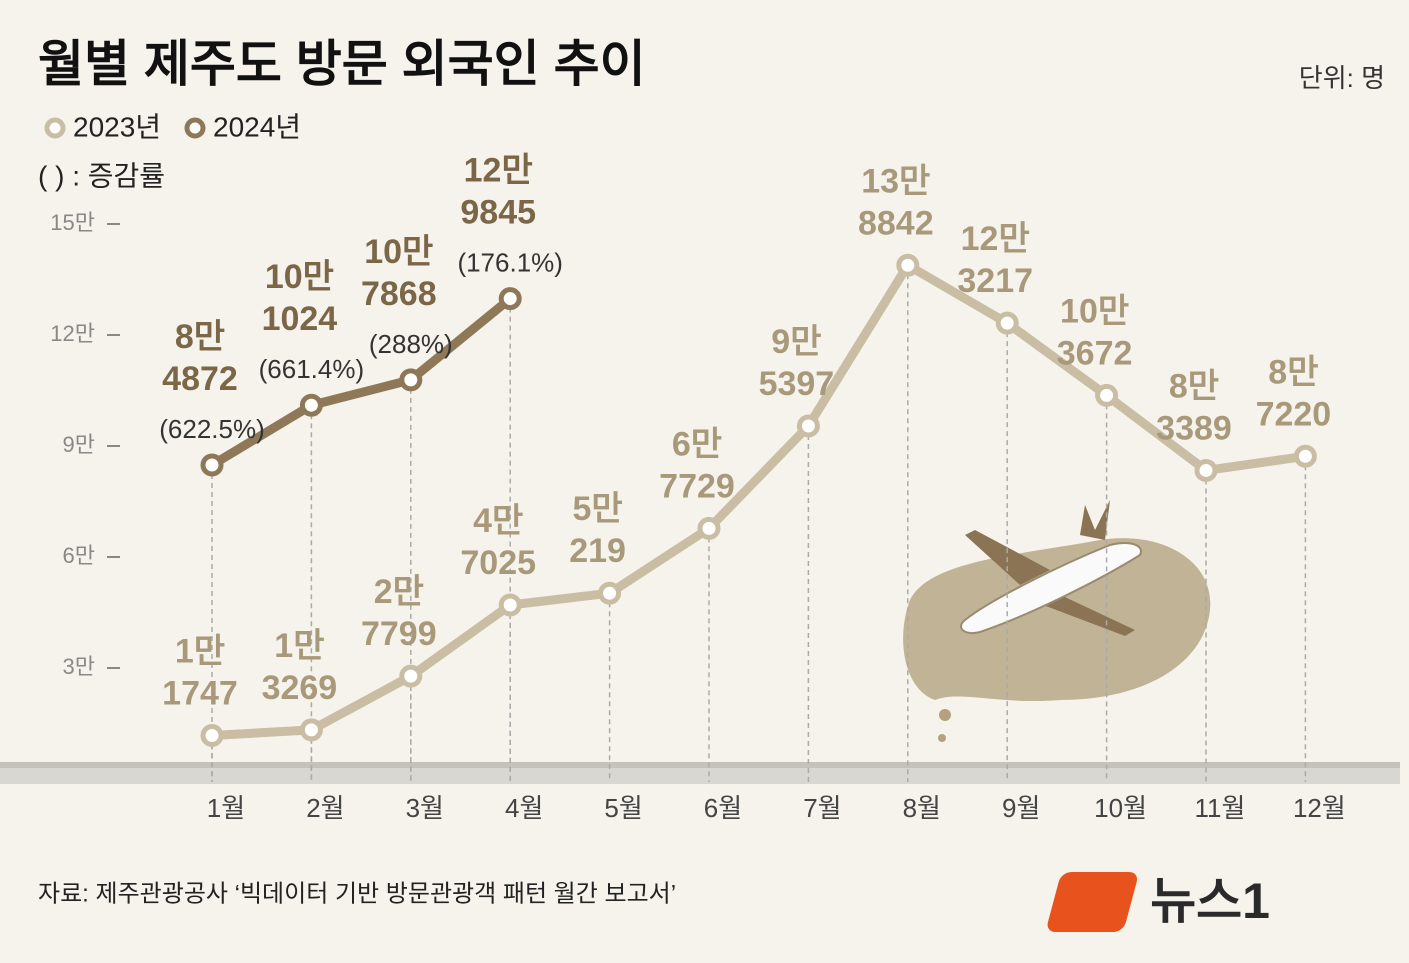 Image resolution: width=1409 pixels, height=963 pixels. I want to click on value-label: 7729, so click(697, 486).